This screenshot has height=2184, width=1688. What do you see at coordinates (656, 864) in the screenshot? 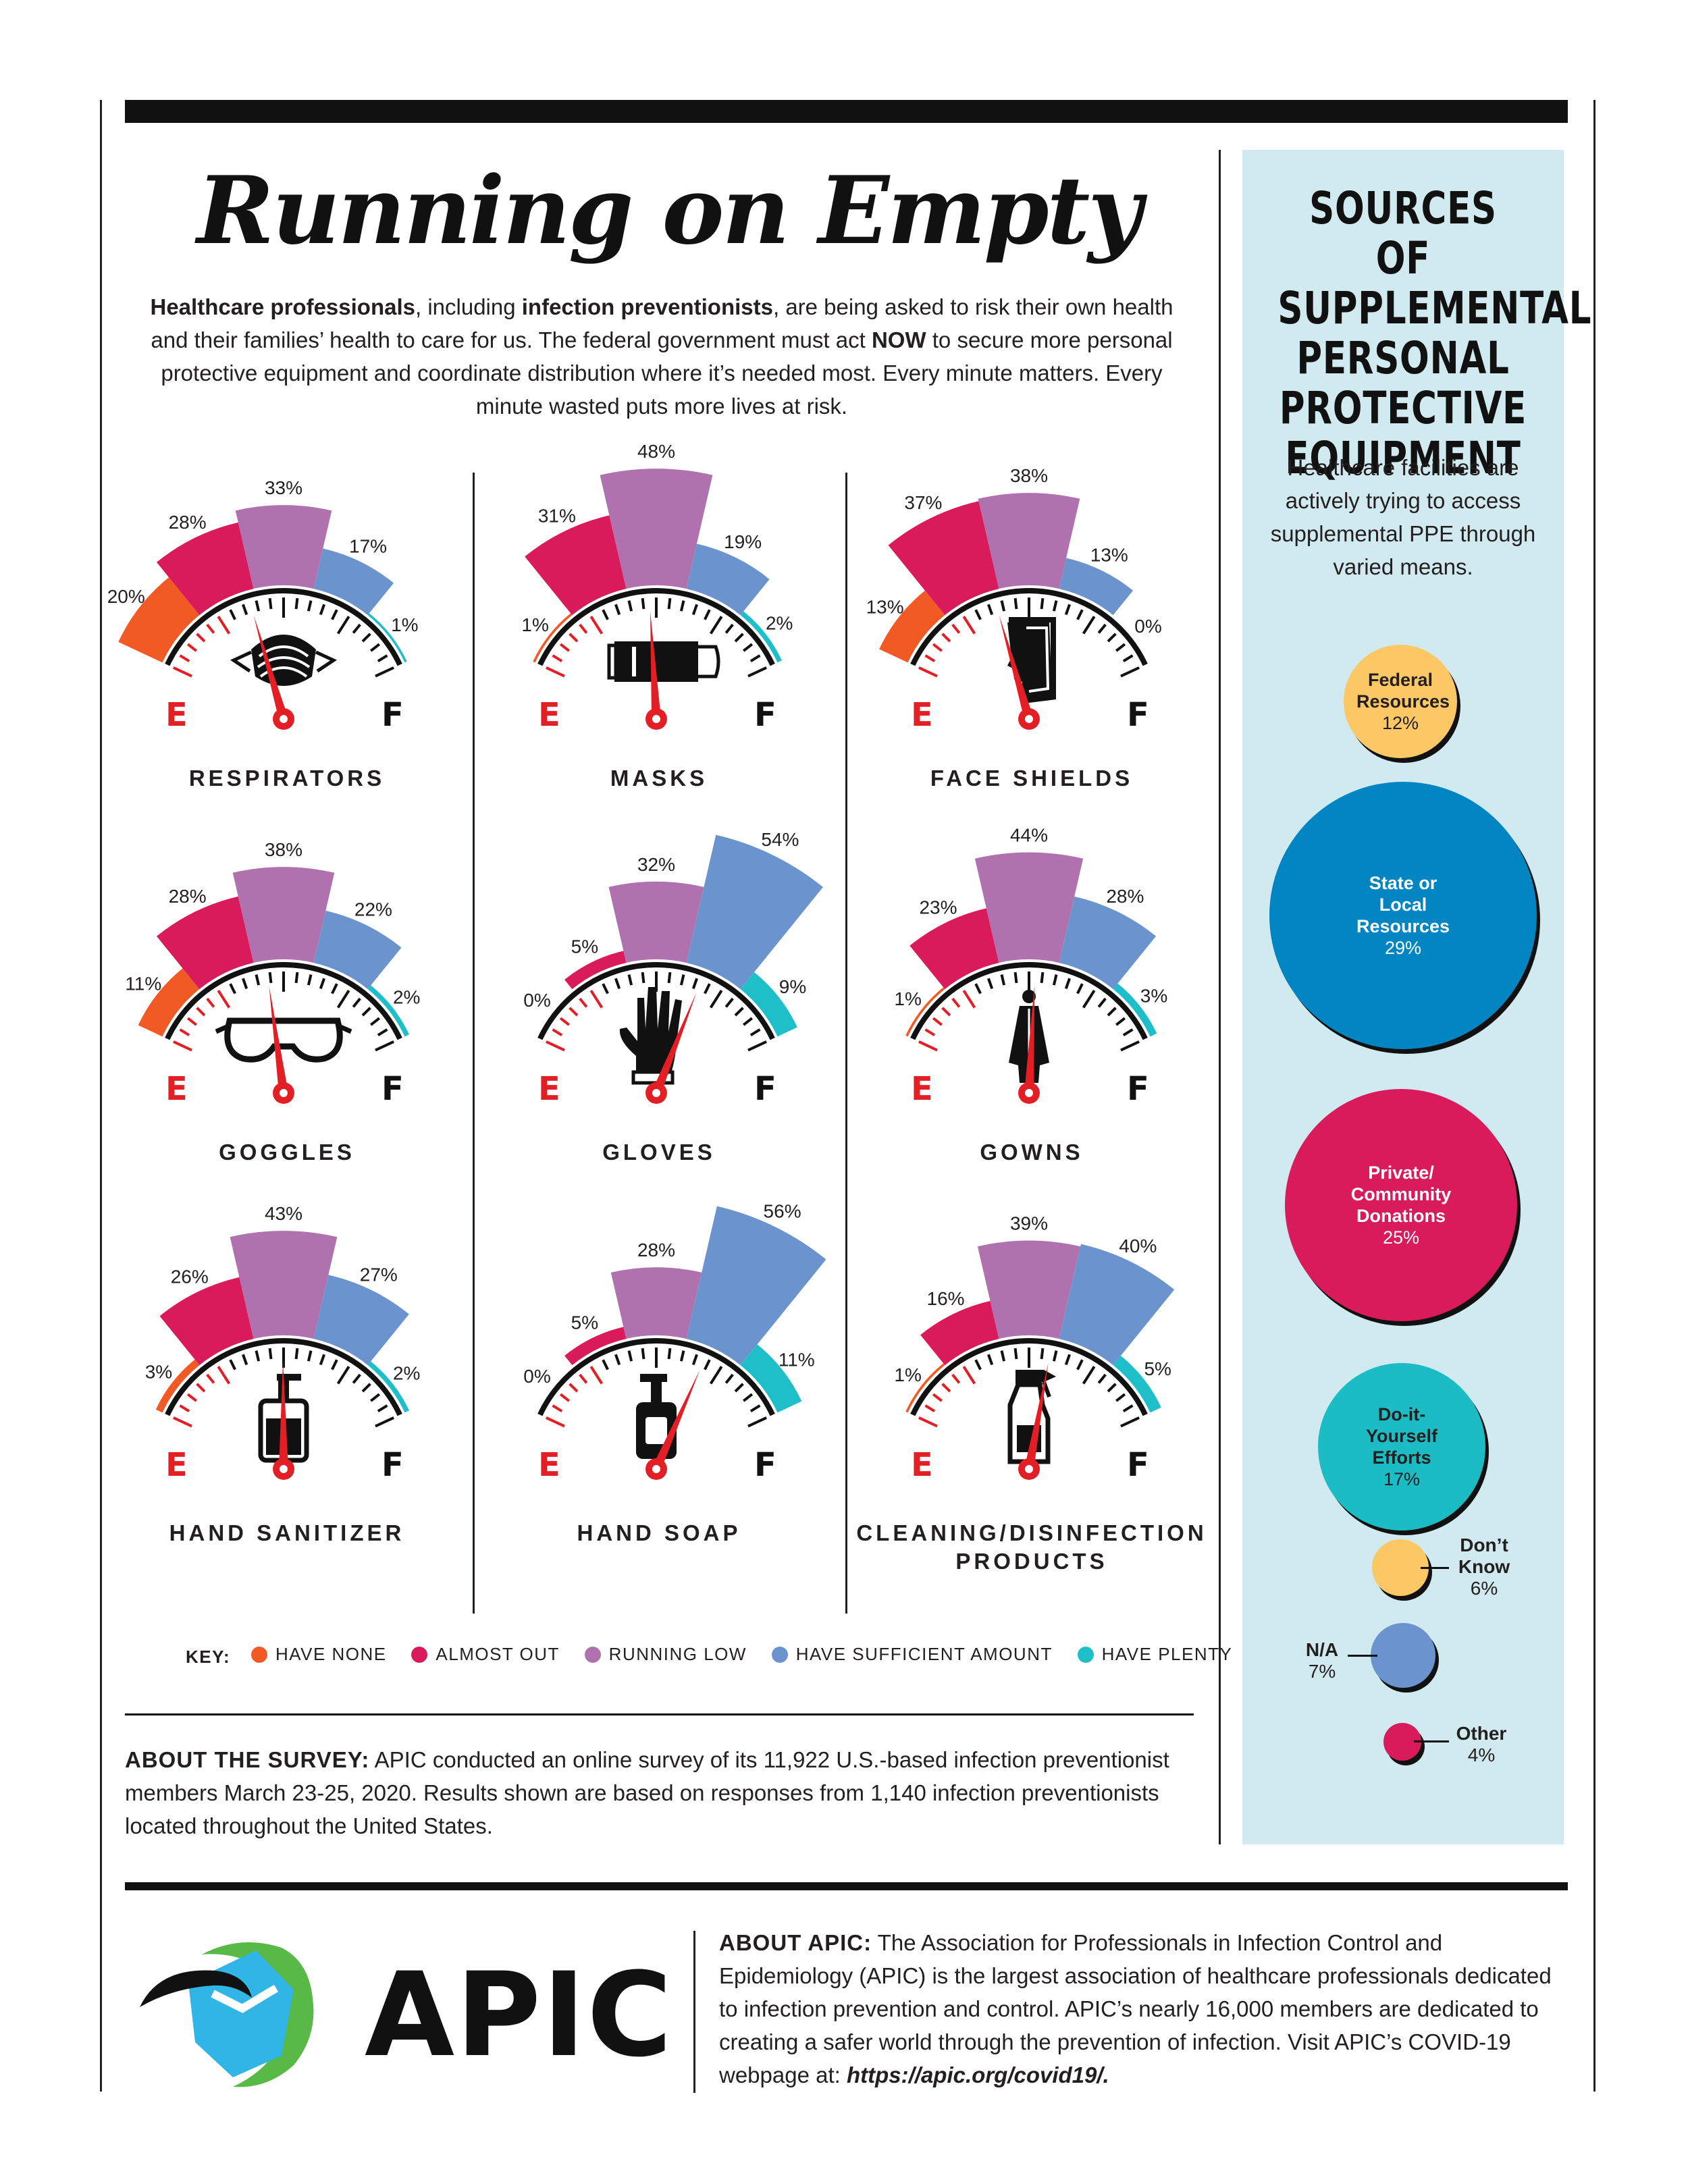
I see `gauge-value-label: 32%` at bounding box center [656, 864].